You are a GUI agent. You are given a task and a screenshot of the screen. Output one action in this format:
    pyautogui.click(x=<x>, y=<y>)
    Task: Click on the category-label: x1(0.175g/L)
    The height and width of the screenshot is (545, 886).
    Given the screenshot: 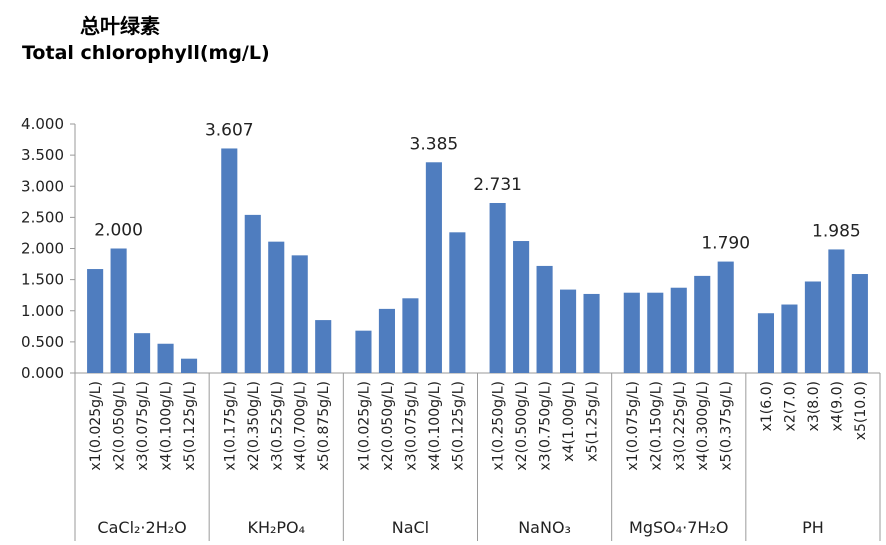 What is the action you would take?
    pyautogui.click(x=230, y=426)
    